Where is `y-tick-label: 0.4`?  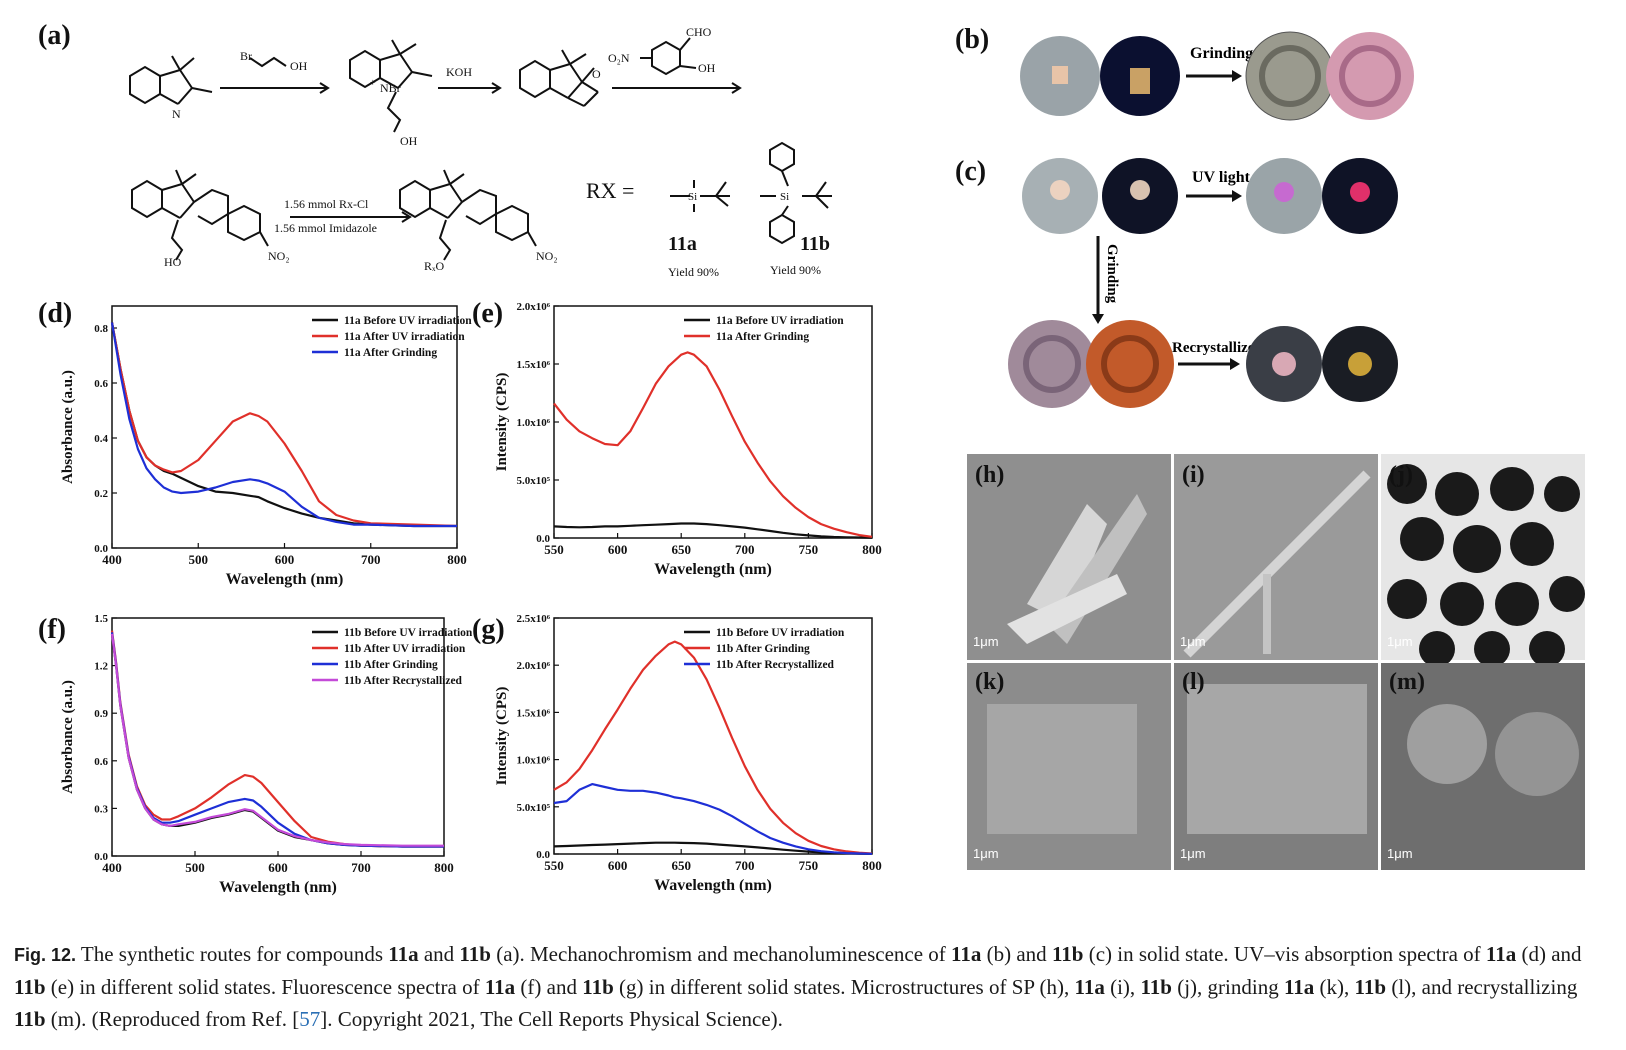
y-tick-label: 0.4 is located at coordinates (101, 439).